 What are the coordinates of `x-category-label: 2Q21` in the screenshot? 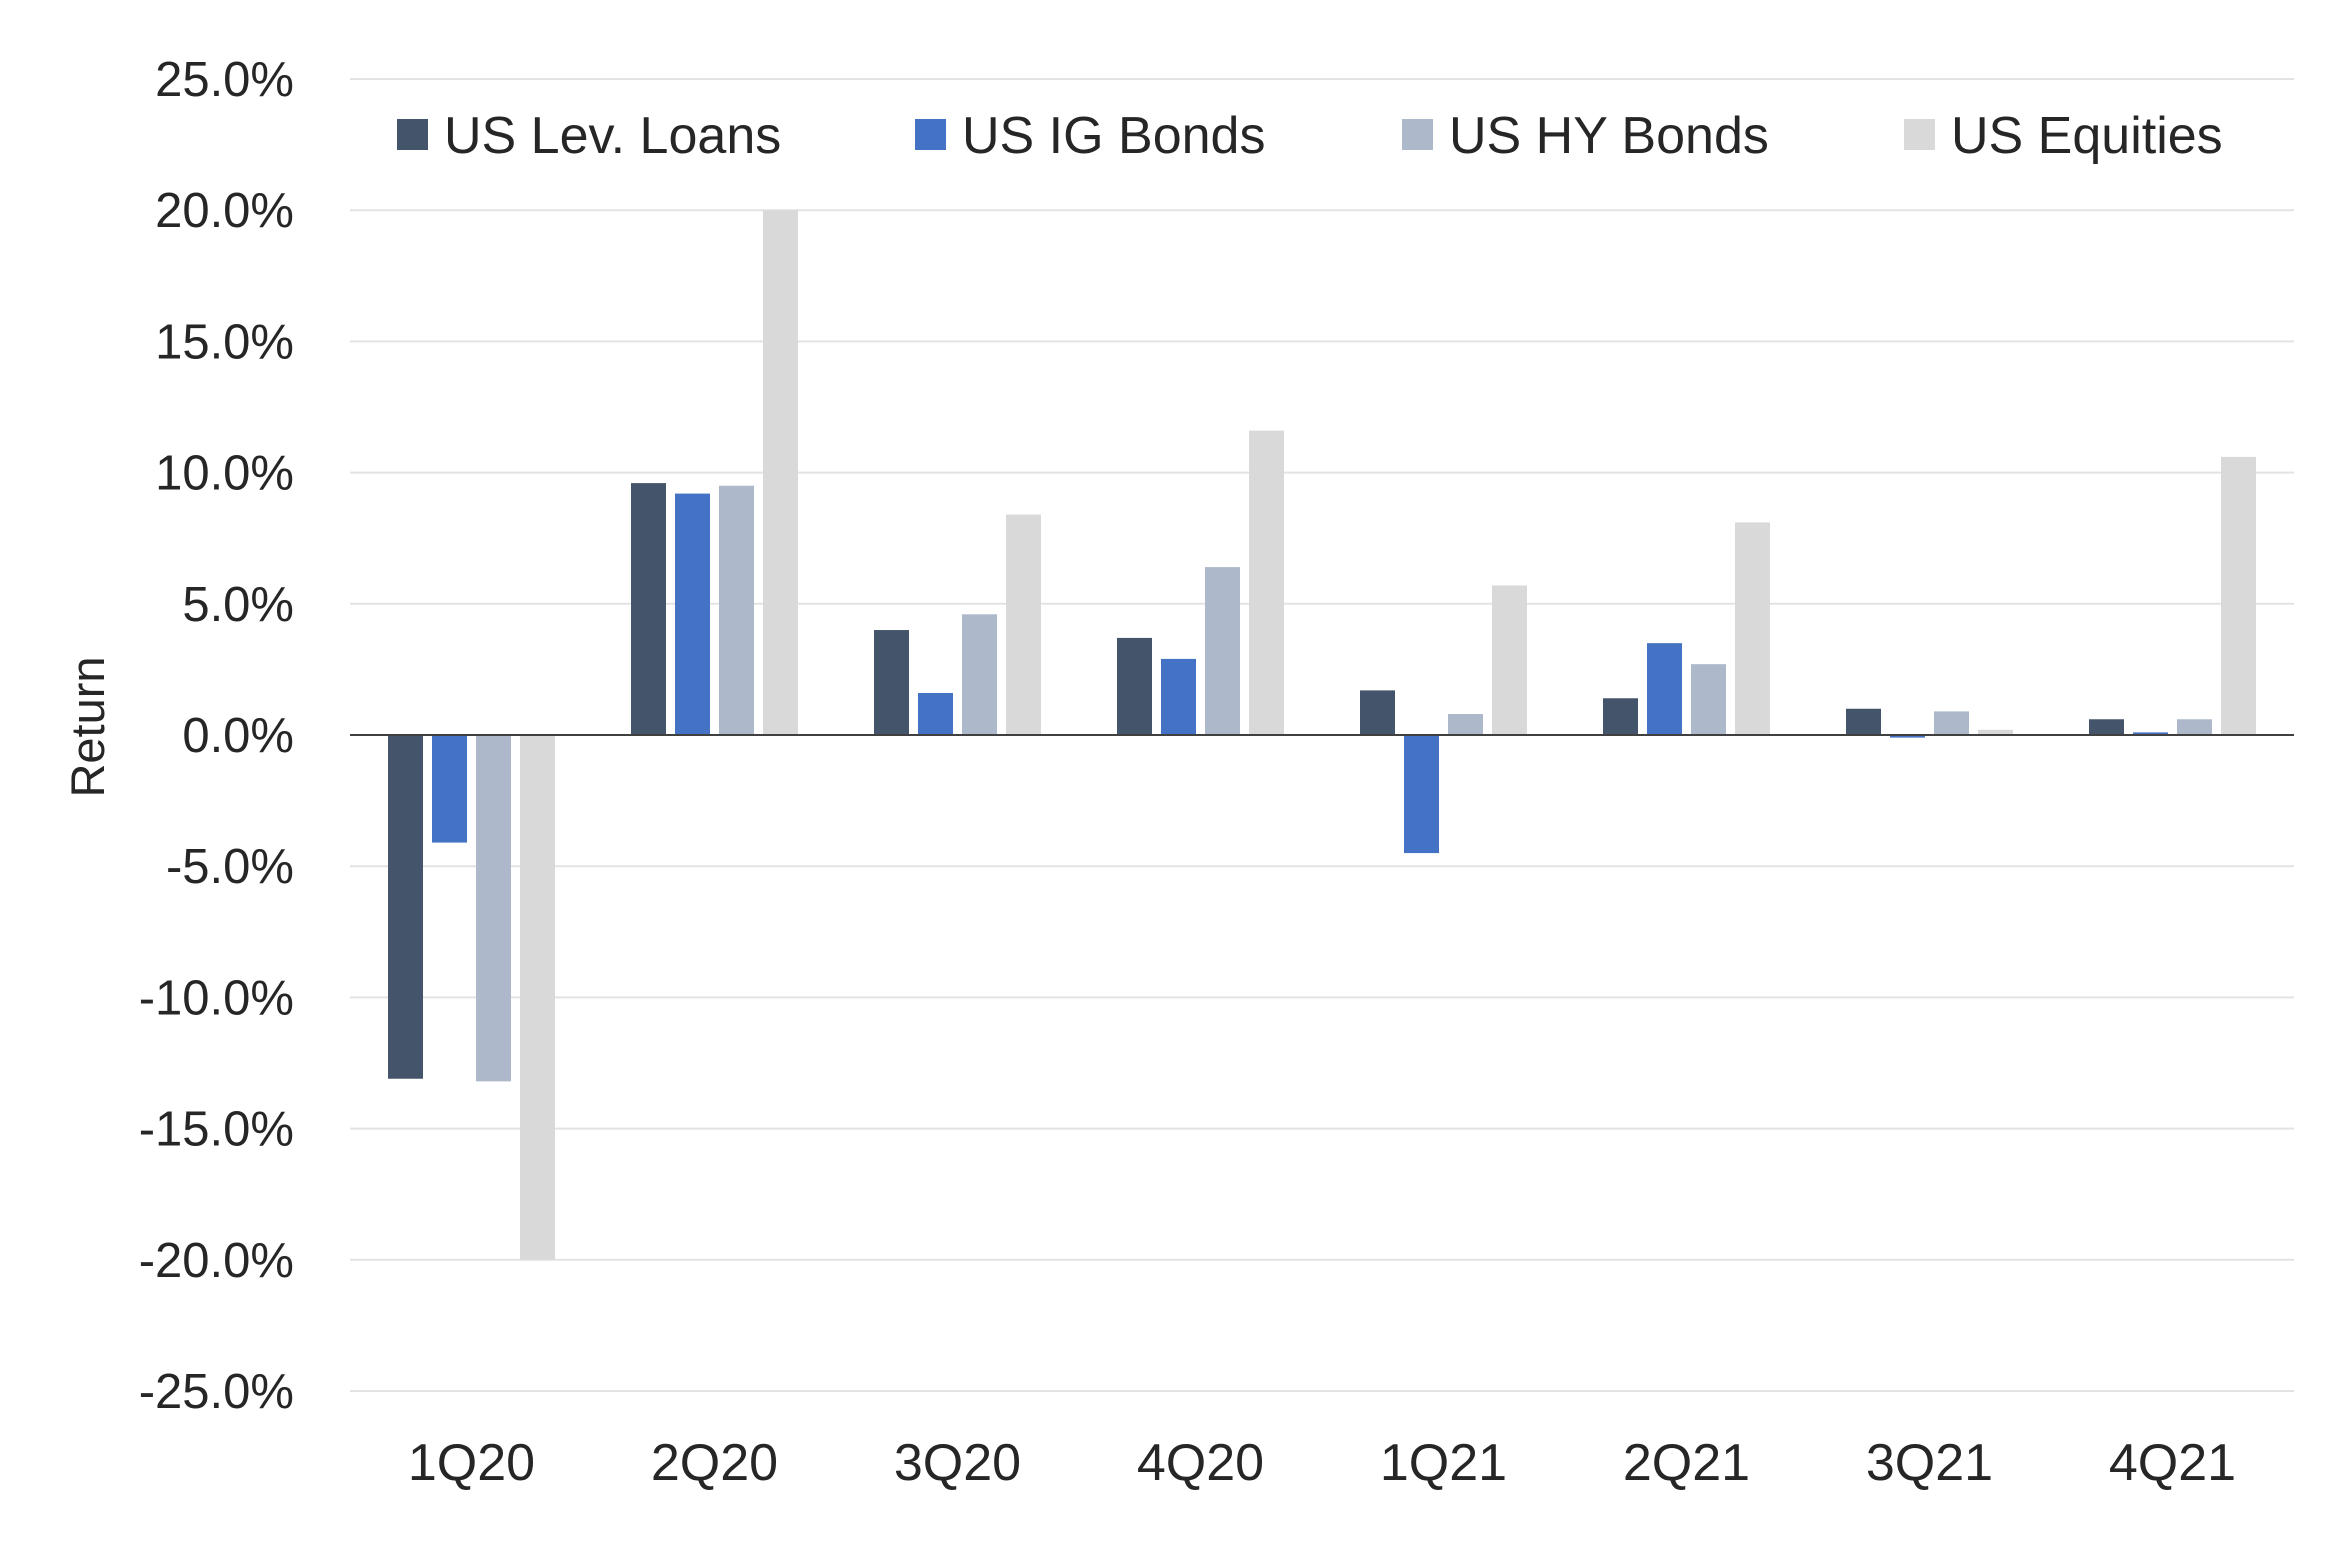 It's located at (1686, 1463).